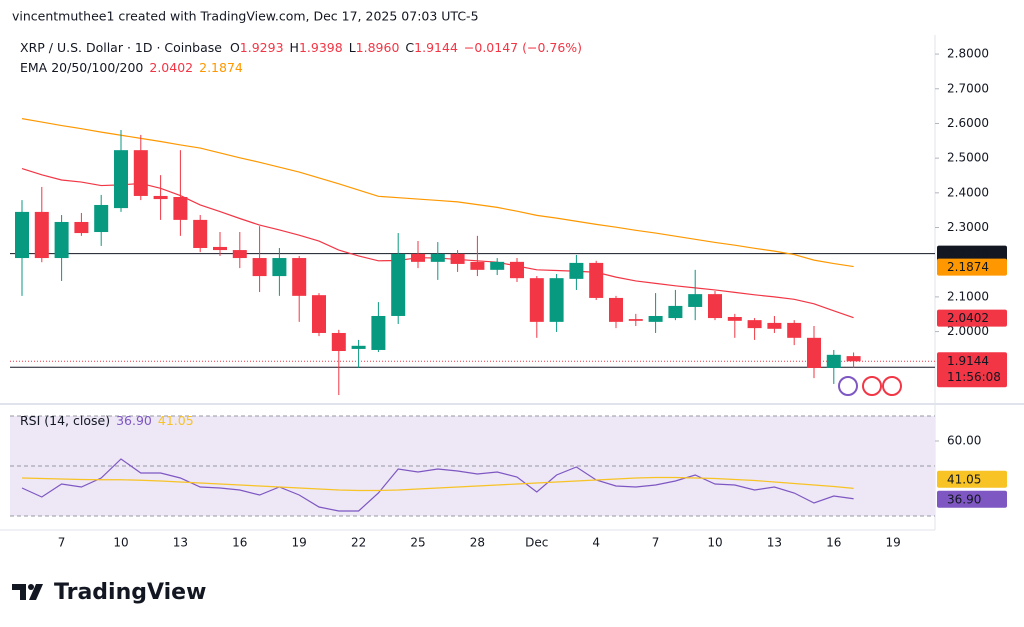  What do you see at coordinates (968, 192) in the screenshot?
I see `y-tick-label: 2.4000` at bounding box center [968, 192].